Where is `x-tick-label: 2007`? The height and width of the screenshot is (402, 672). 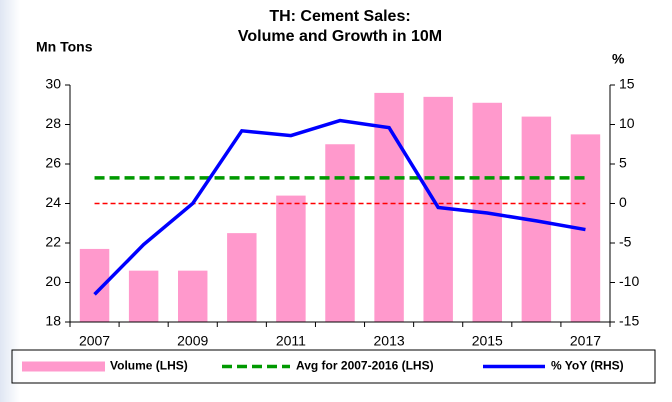
x-tick-label: 2007 is located at coordinates (94, 341).